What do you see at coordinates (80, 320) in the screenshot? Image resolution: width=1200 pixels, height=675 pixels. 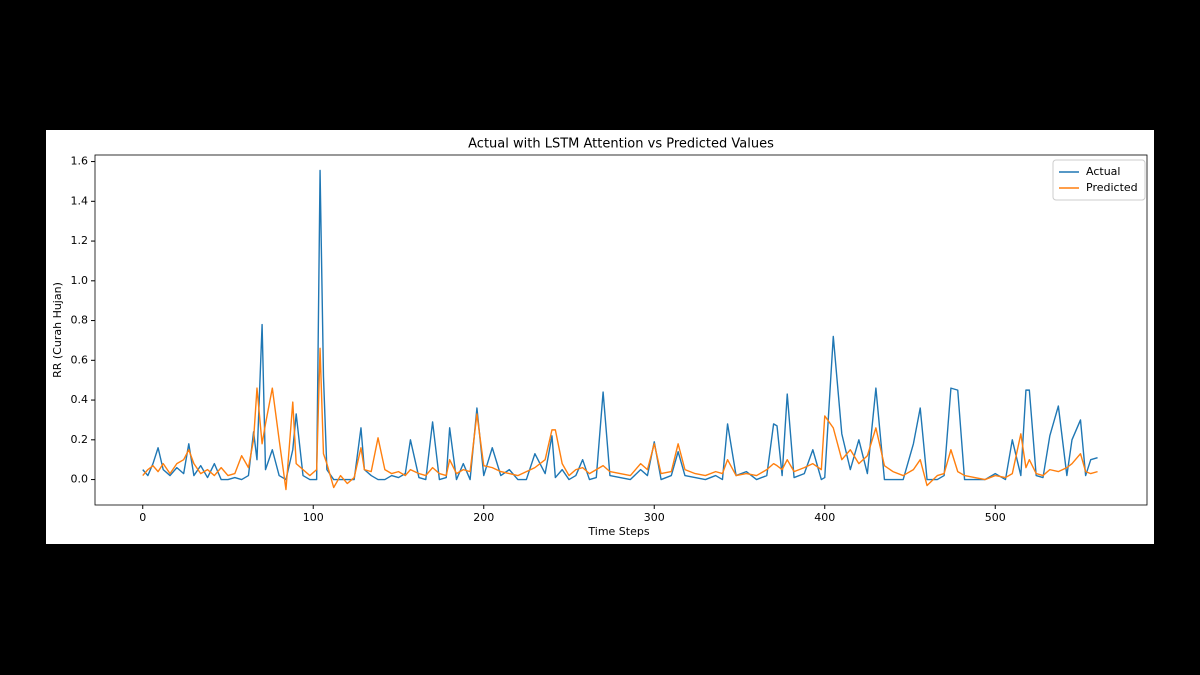 I see `y-tick-label: 0.8` at bounding box center [80, 320].